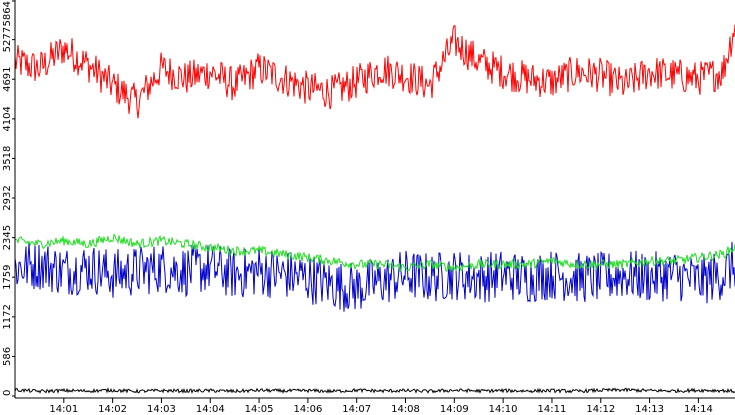 The image size is (735, 415). What do you see at coordinates (307, 409) in the screenshot?
I see `x-tick-label: 14:06` at bounding box center [307, 409].